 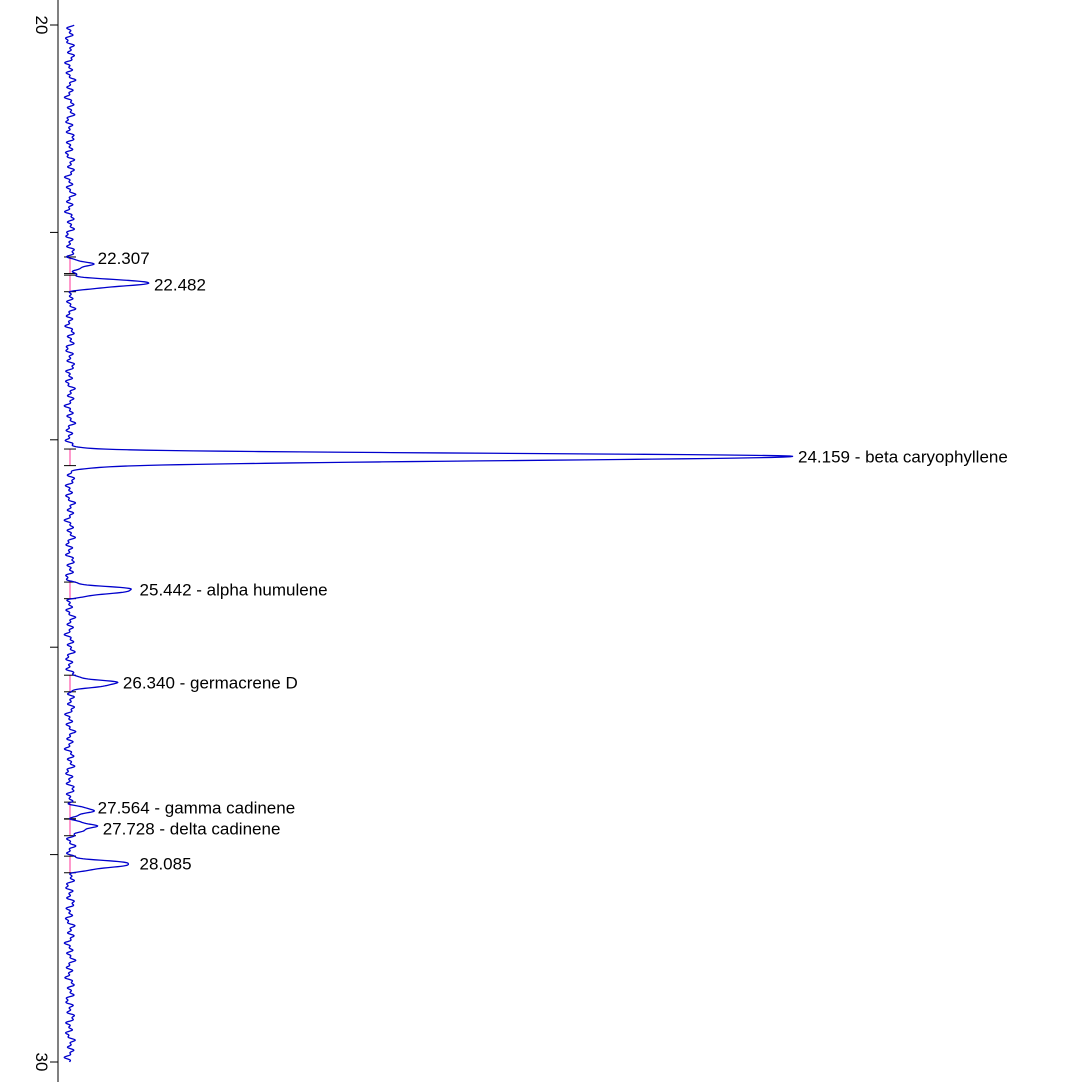 I want to click on peak-label: 22.482, so click(x=180, y=284).